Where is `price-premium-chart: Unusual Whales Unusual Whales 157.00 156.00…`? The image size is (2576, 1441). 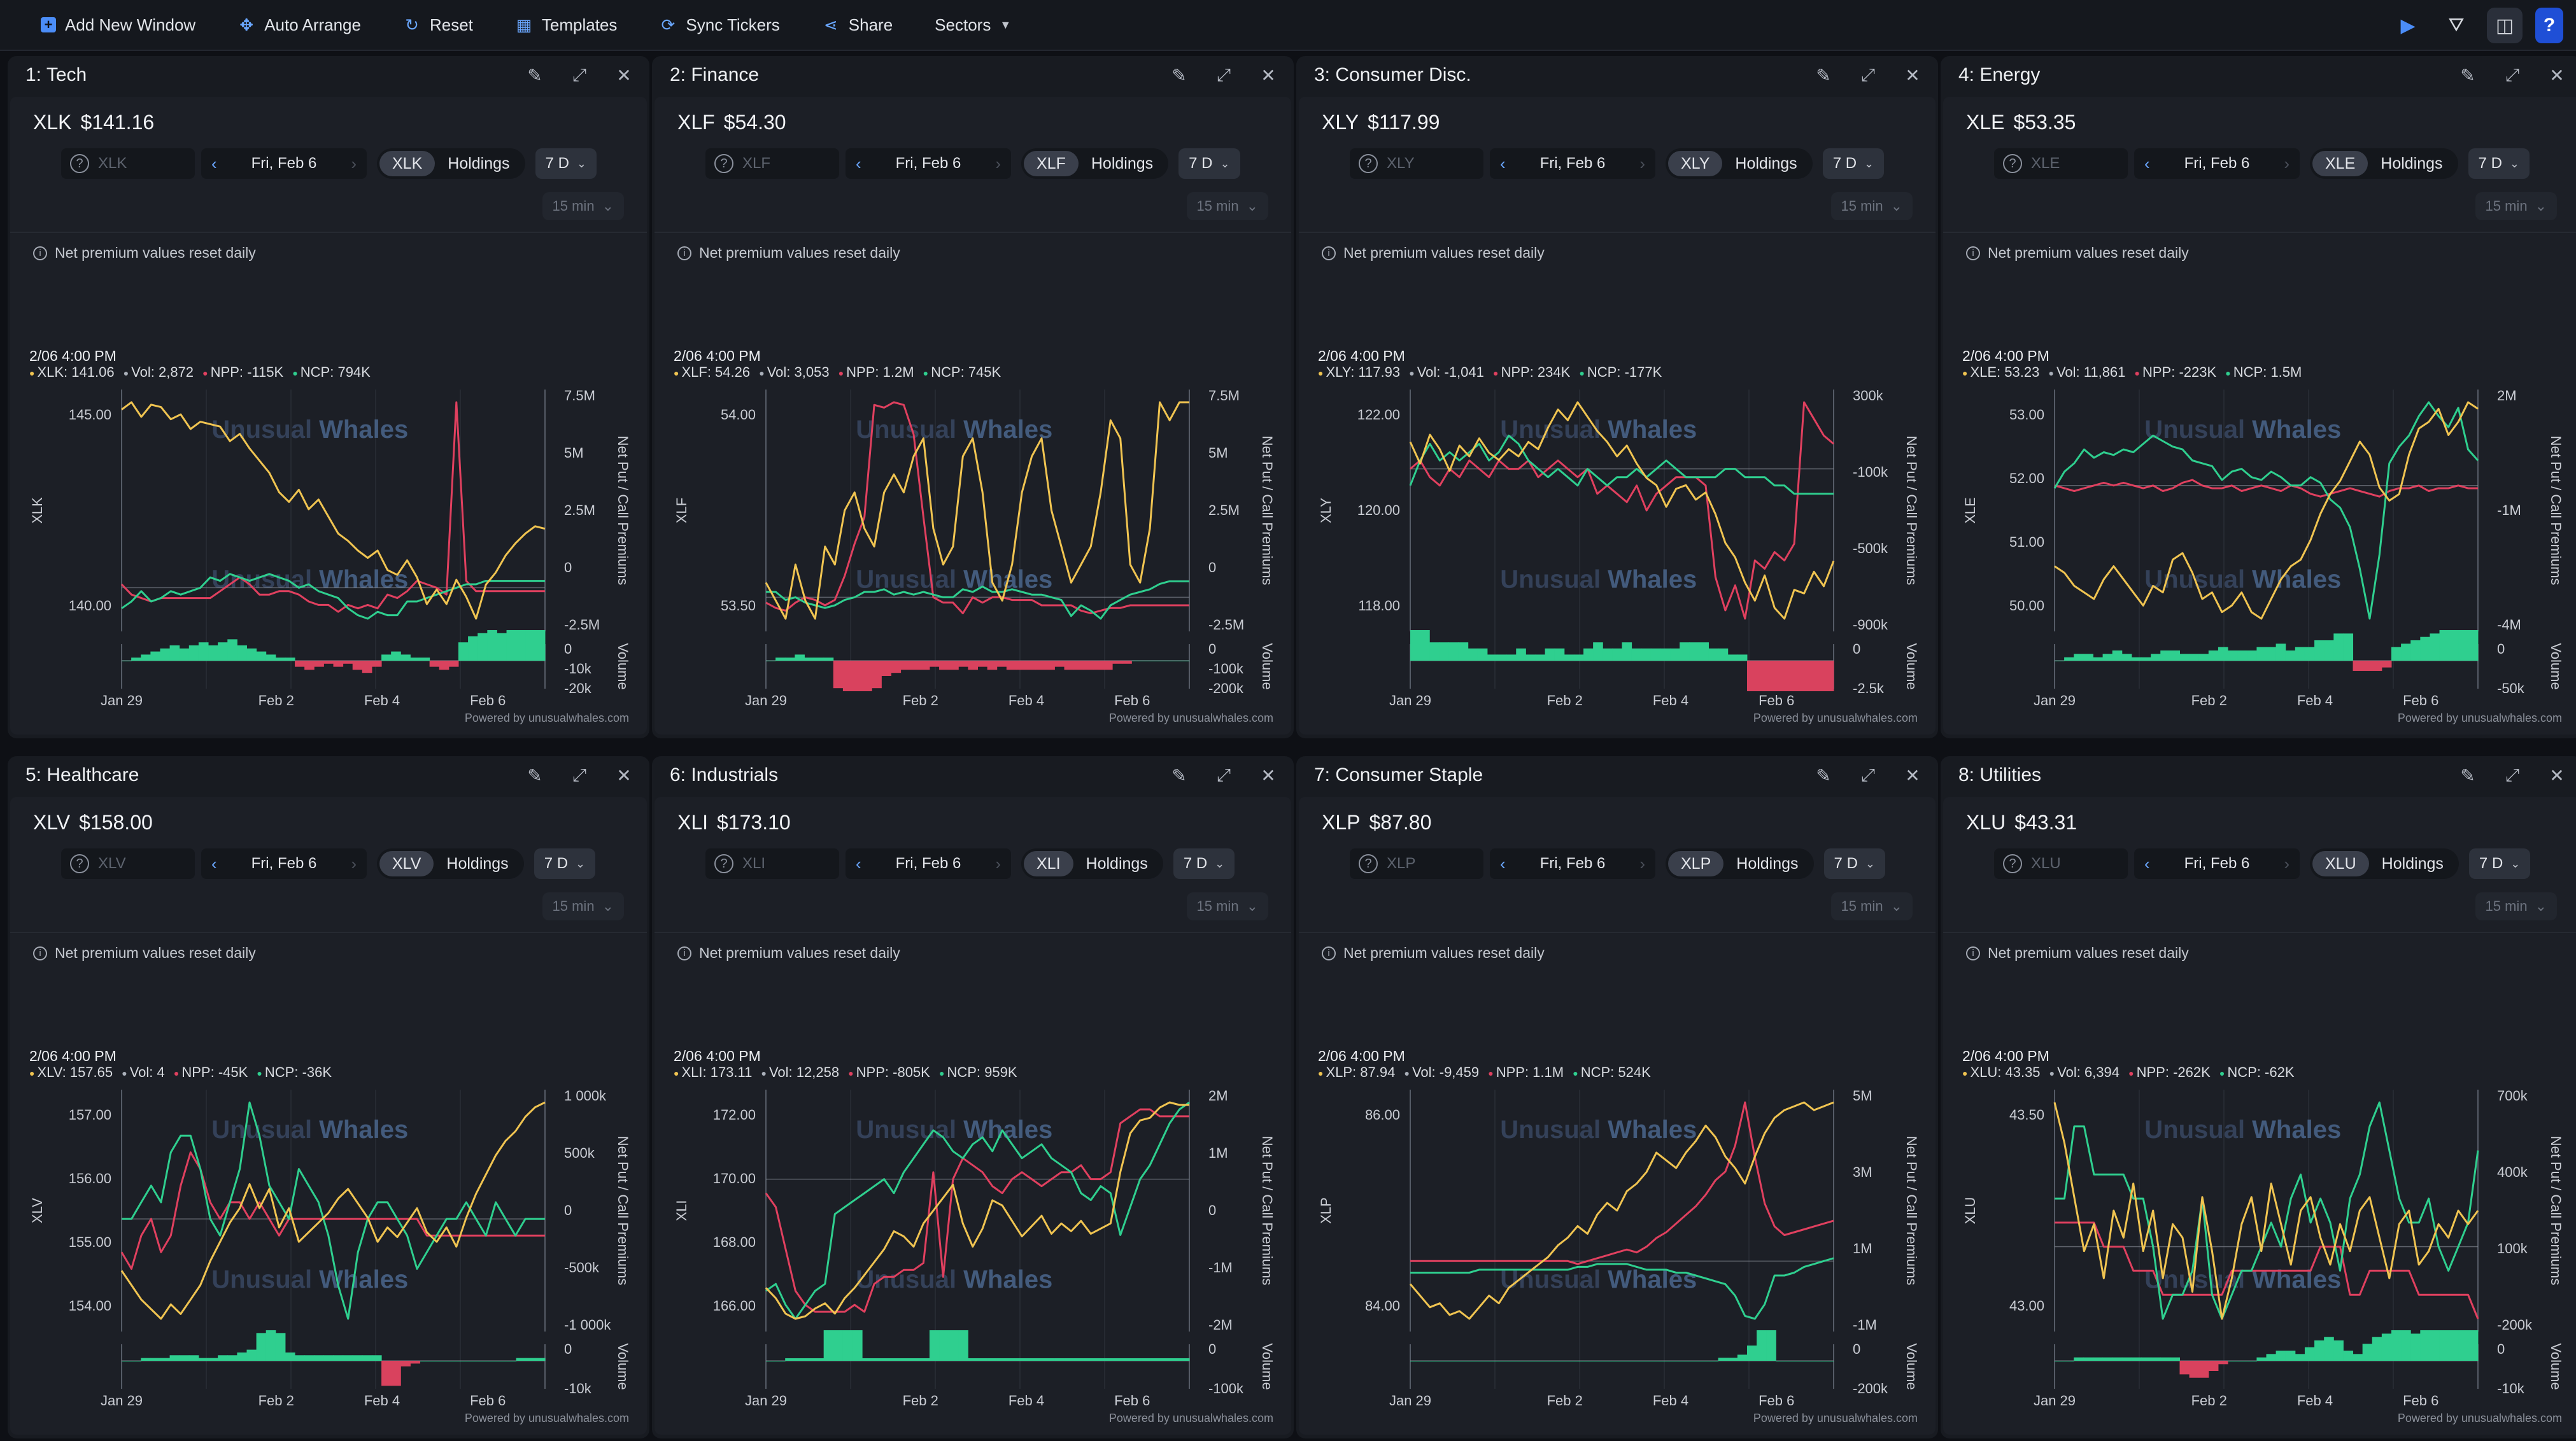 price-premium-chart: Unusual Whales Unusual Whales 157.00 156.00… is located at coordinates (328, 1242).